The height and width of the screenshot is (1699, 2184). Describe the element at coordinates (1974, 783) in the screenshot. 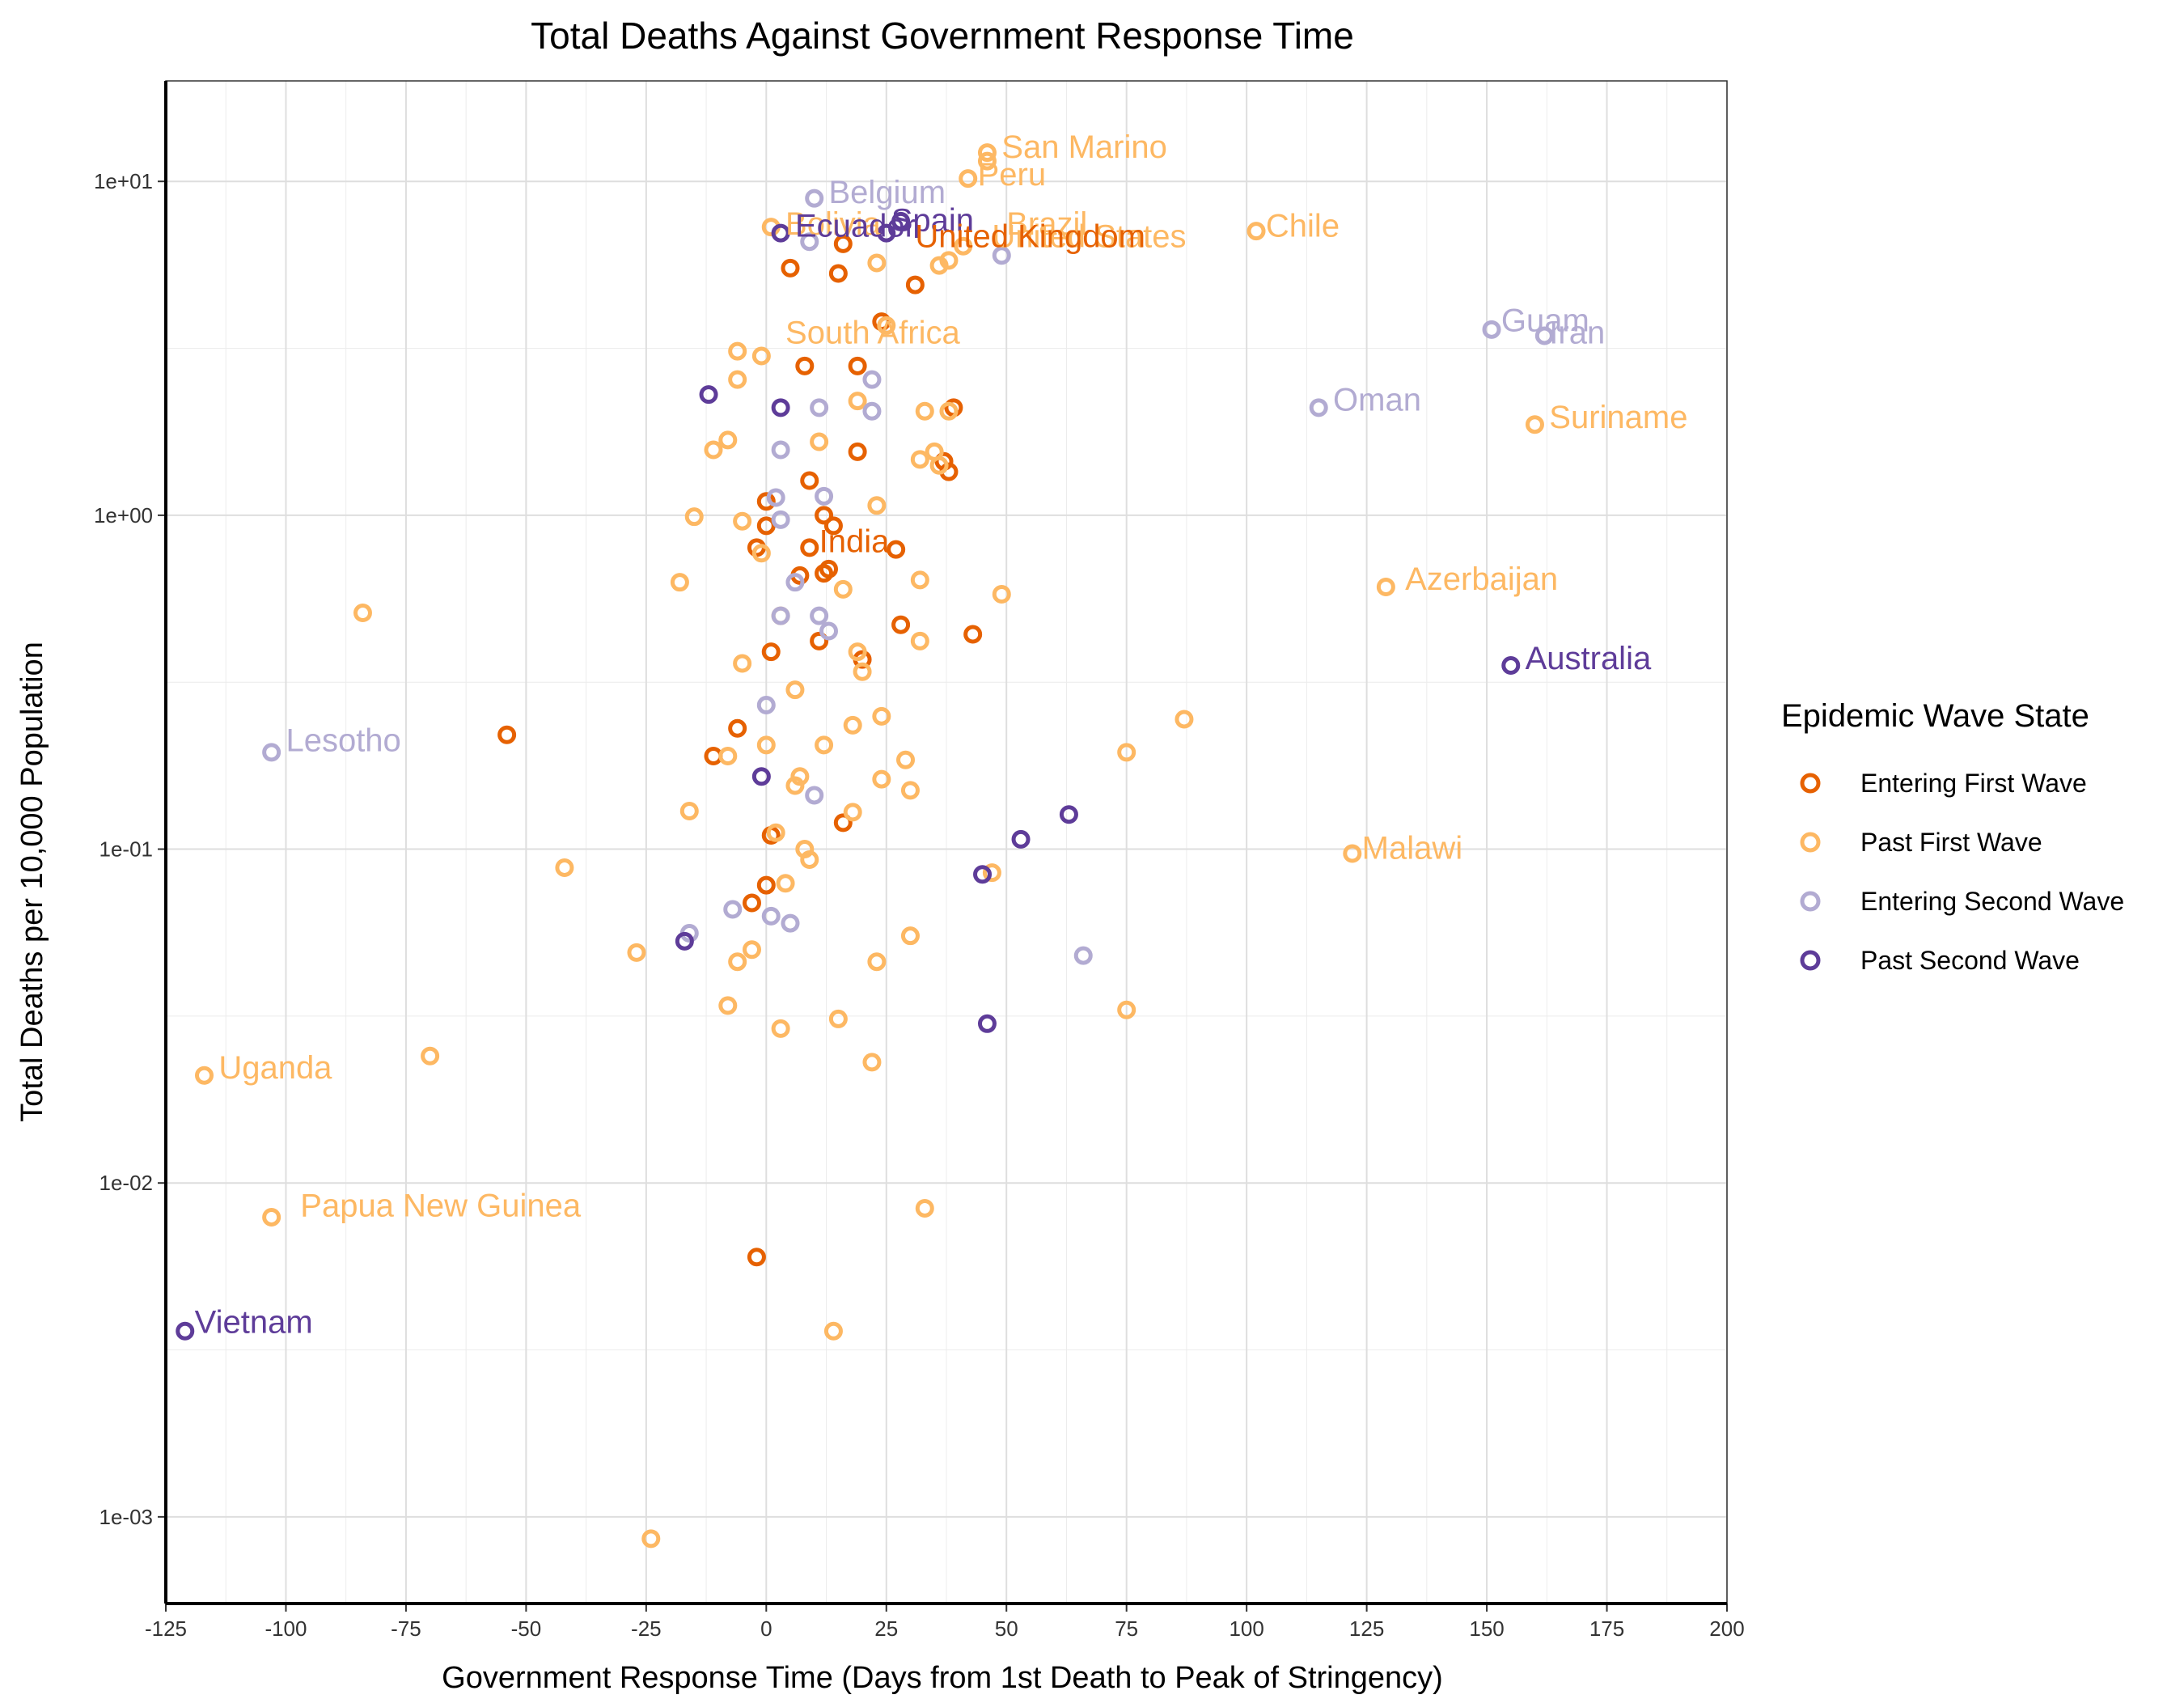

I see `legend-label: Entering First Wave` at that location.